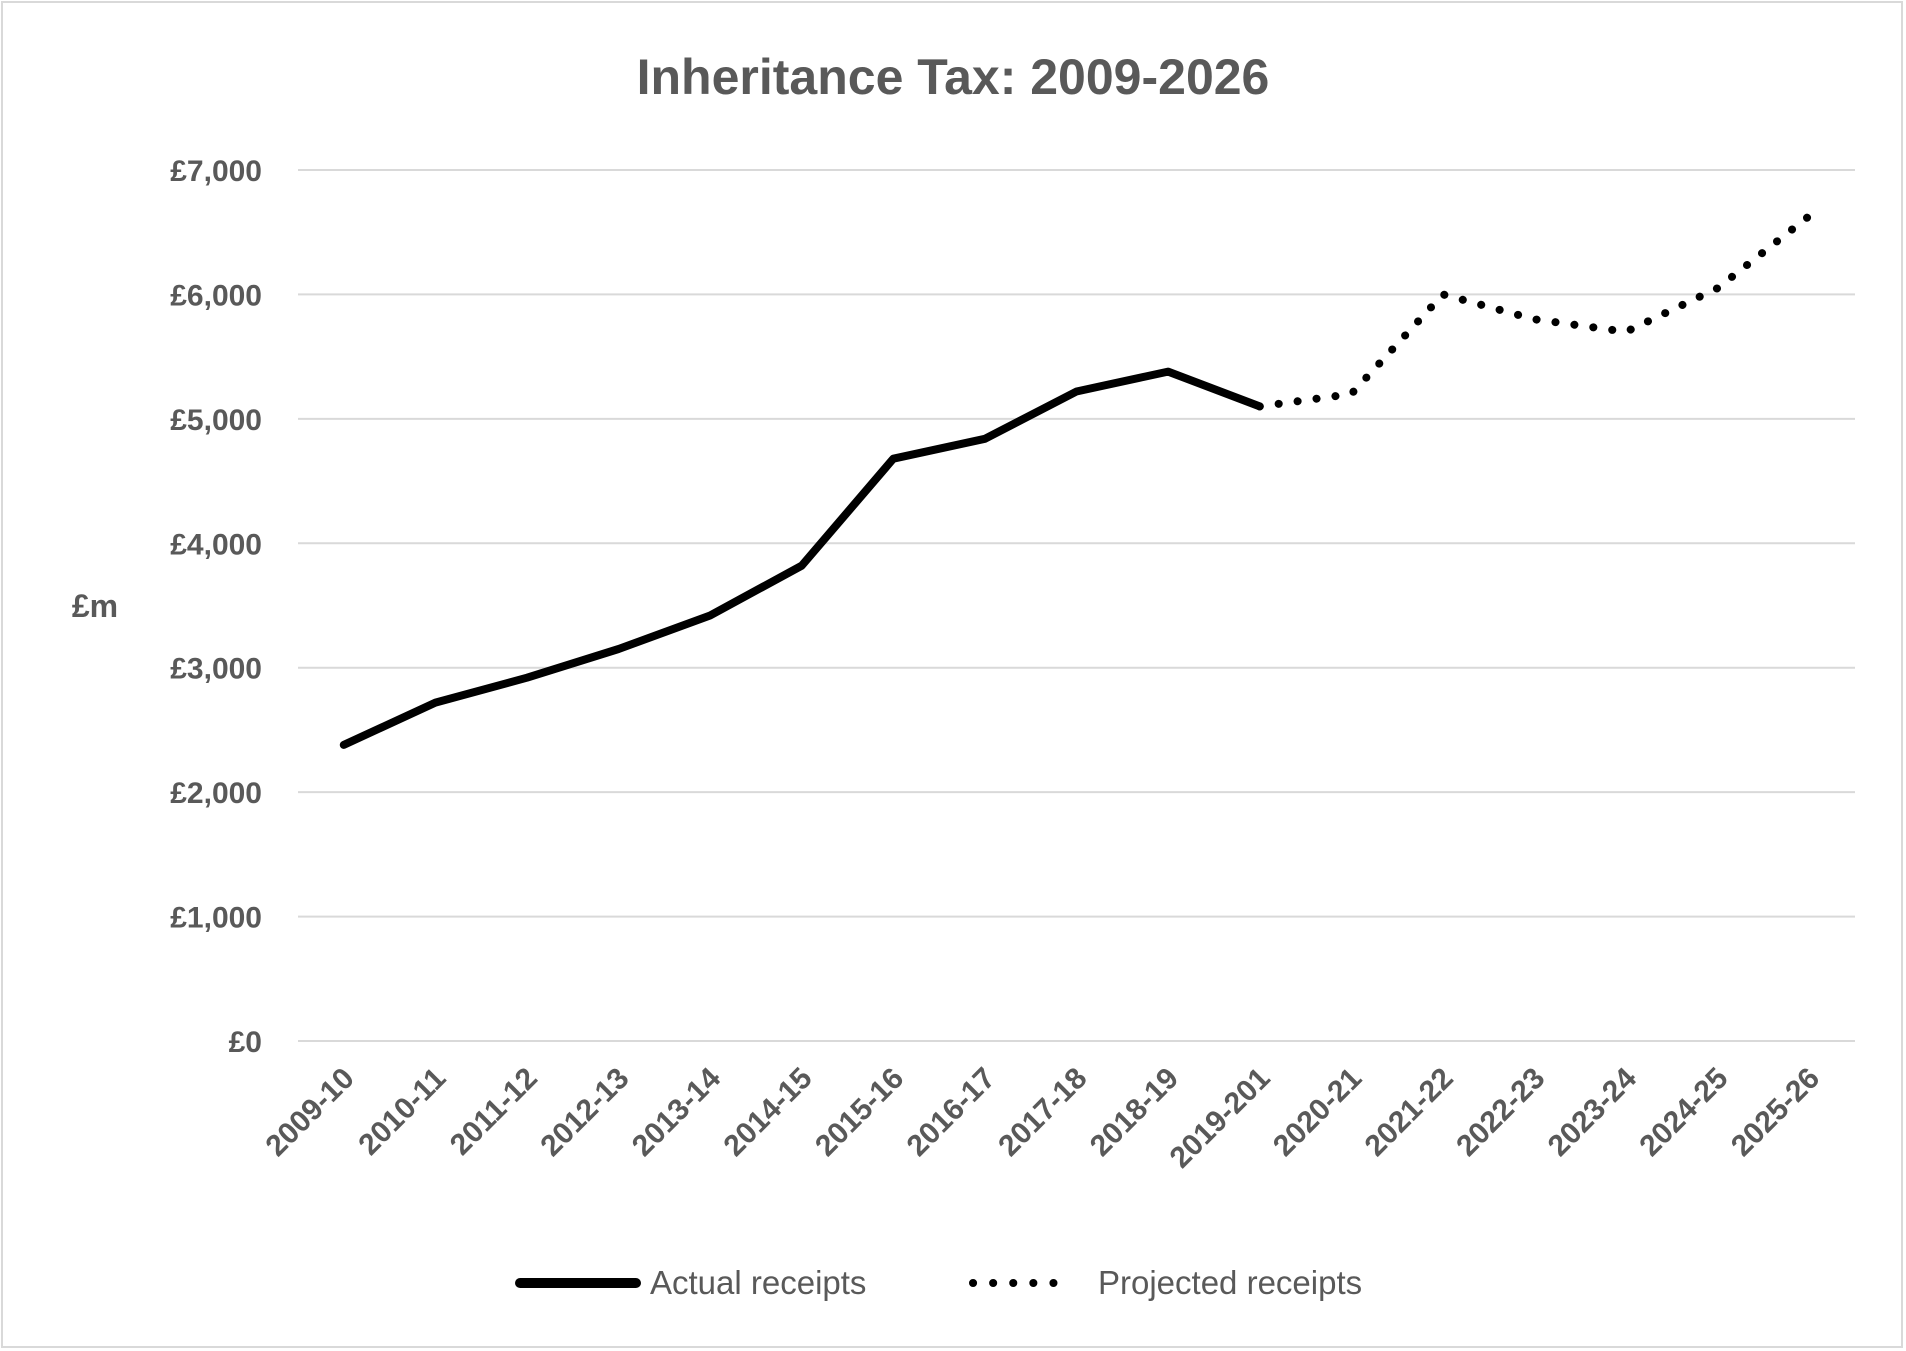 The height and width of the screenshot is (1351, 1906). Describe the element at coordinates (402, 1112) in the screenshot. I see `x-tick-label: 2010-11` at that location.